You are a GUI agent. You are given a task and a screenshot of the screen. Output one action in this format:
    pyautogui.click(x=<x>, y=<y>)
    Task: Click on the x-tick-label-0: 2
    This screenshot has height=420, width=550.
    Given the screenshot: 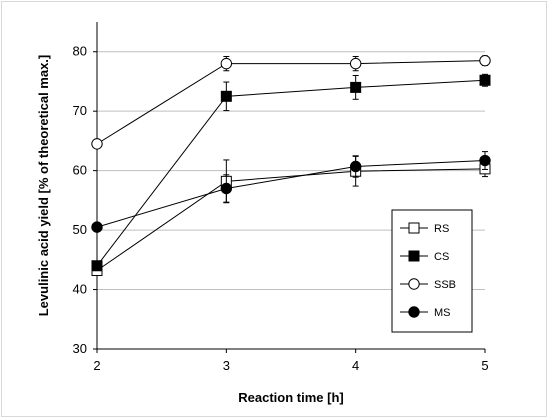 What is the action you would take?
    pyautogui.click(x=96, y=365)
    